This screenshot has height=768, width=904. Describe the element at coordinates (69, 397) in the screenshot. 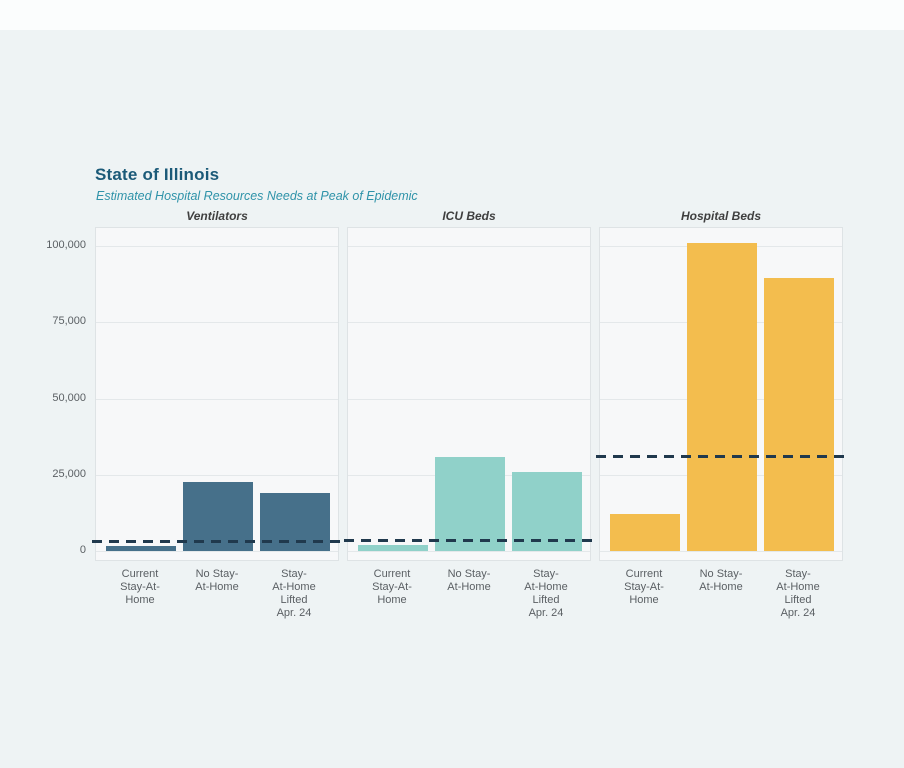

I see `y-tick-label-50-000: 50,000` at that location.